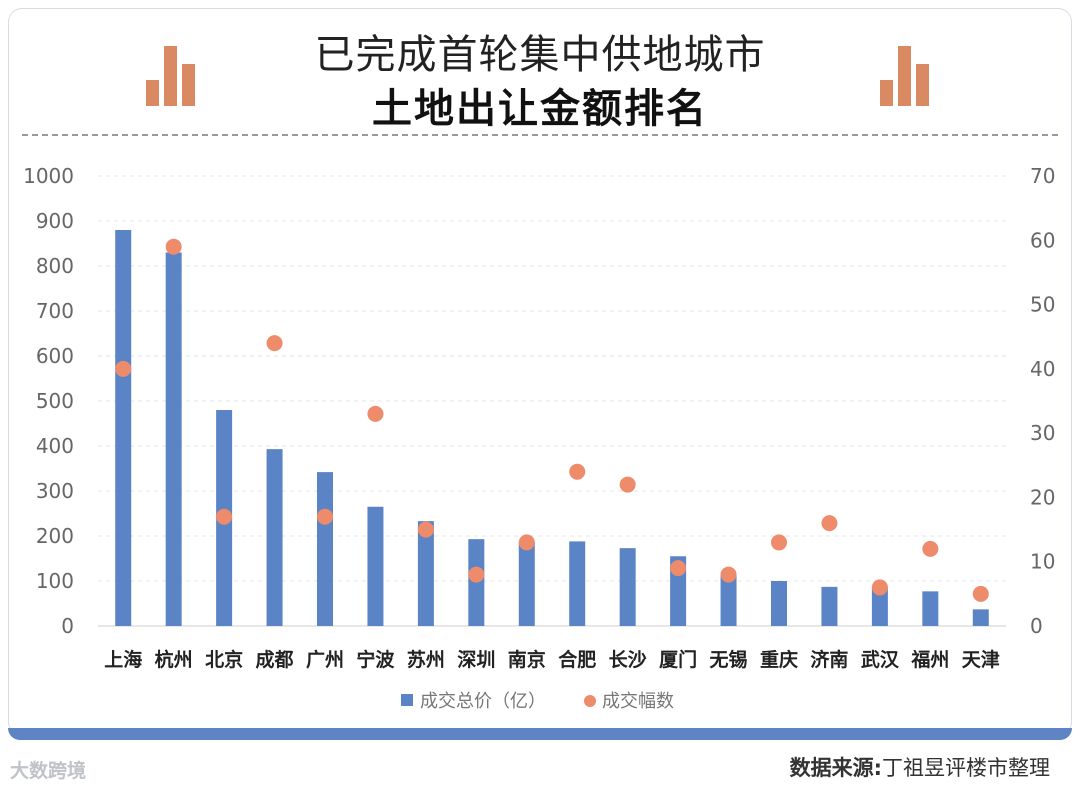  What do you see at coordinates (476, 659) in the screenshot?
I see `category-label: 深圳` at bounding box center [476, 659].